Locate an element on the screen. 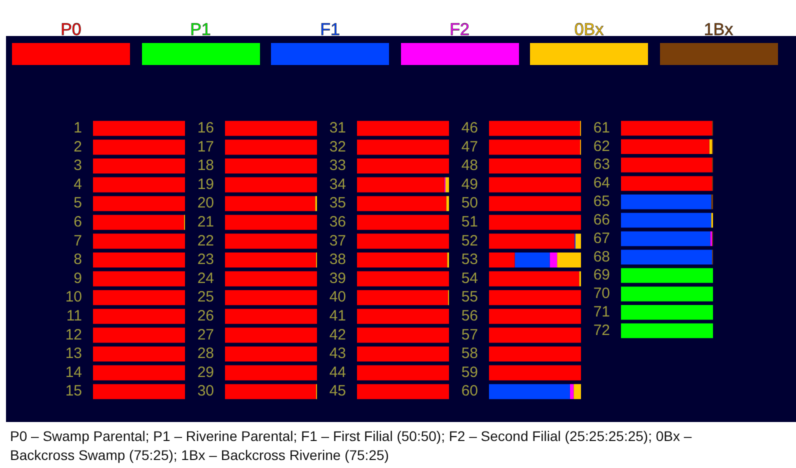 The height and width of the screenshot is (468, 796). y-tick-label: 18 is located at coordinates (205, 165).